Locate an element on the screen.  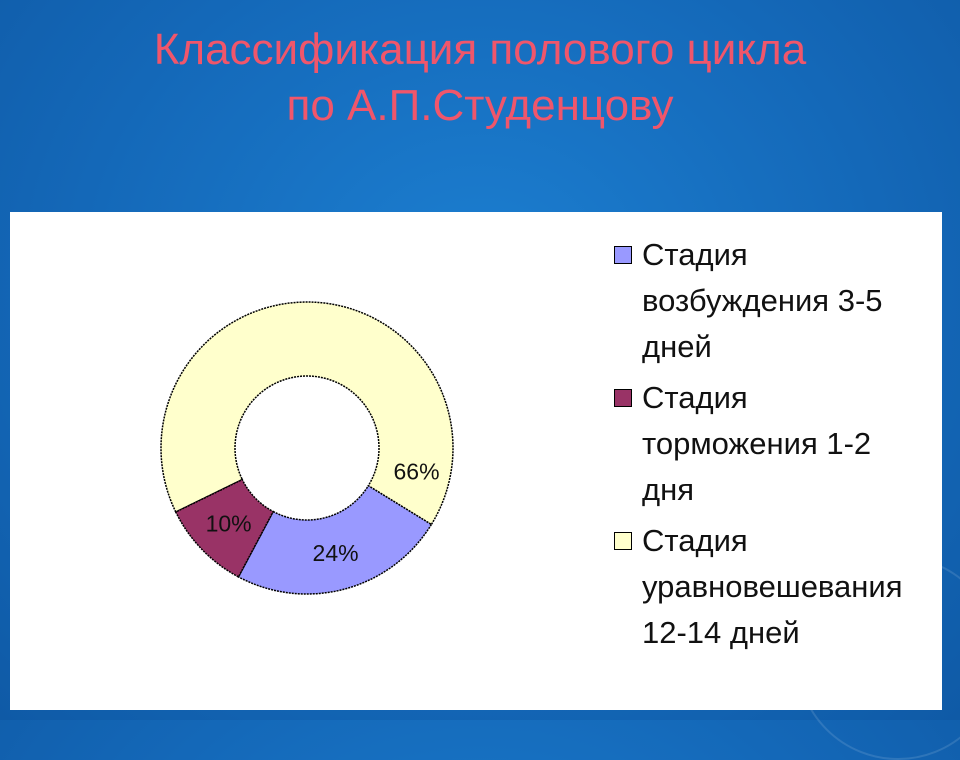
legend-item-excitation: Стадия возбуждения 3-5 дней is located at coordinates (770, 301).